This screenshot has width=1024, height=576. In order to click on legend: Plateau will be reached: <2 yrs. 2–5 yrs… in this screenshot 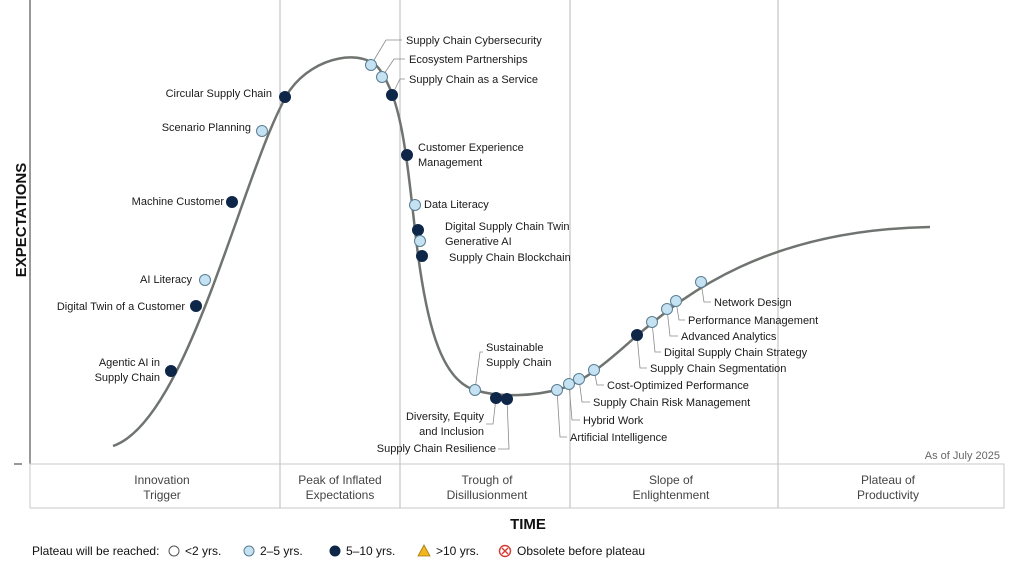, I will do `click(338, 551)`.